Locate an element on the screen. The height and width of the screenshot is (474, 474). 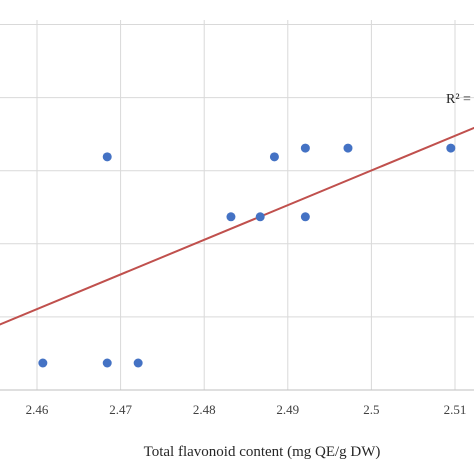
x-tick-label-4: 2.5 is located at coordinates (371, 409).